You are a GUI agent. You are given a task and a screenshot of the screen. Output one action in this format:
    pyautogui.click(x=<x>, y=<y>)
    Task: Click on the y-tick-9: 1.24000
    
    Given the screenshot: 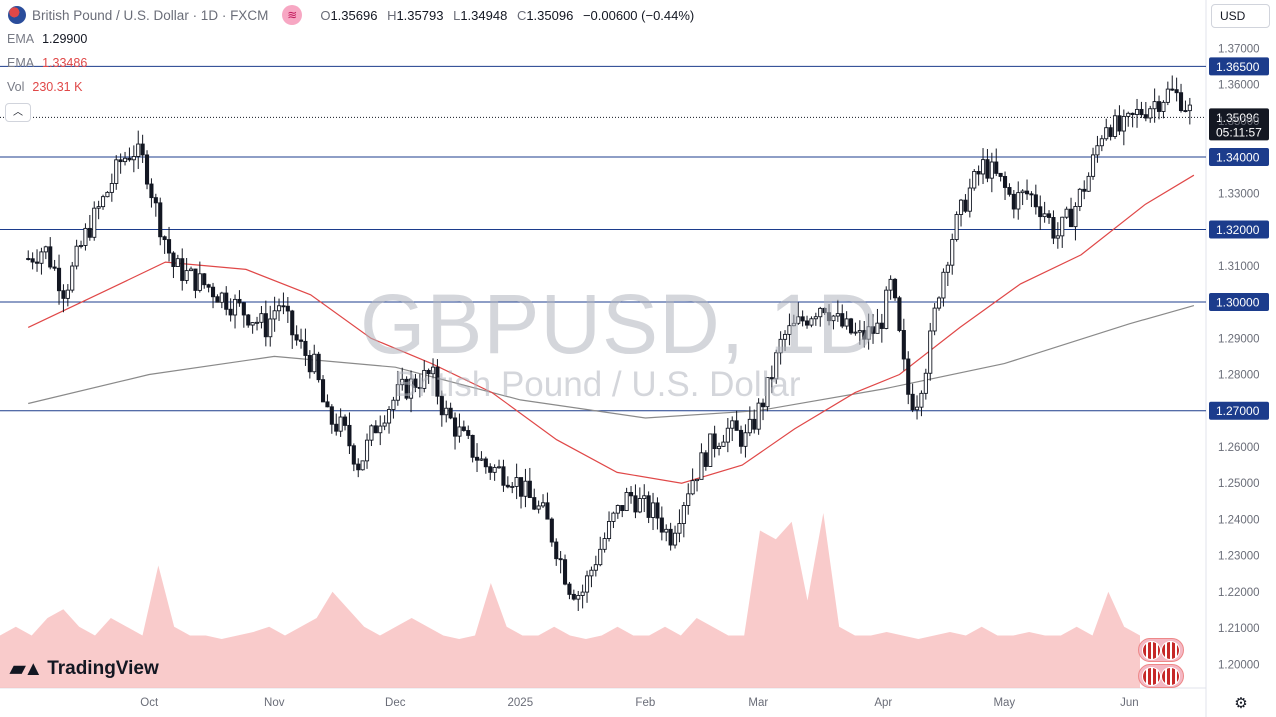 What is the action you would take?
    pyautogui.click(x=1239, y=520)
    